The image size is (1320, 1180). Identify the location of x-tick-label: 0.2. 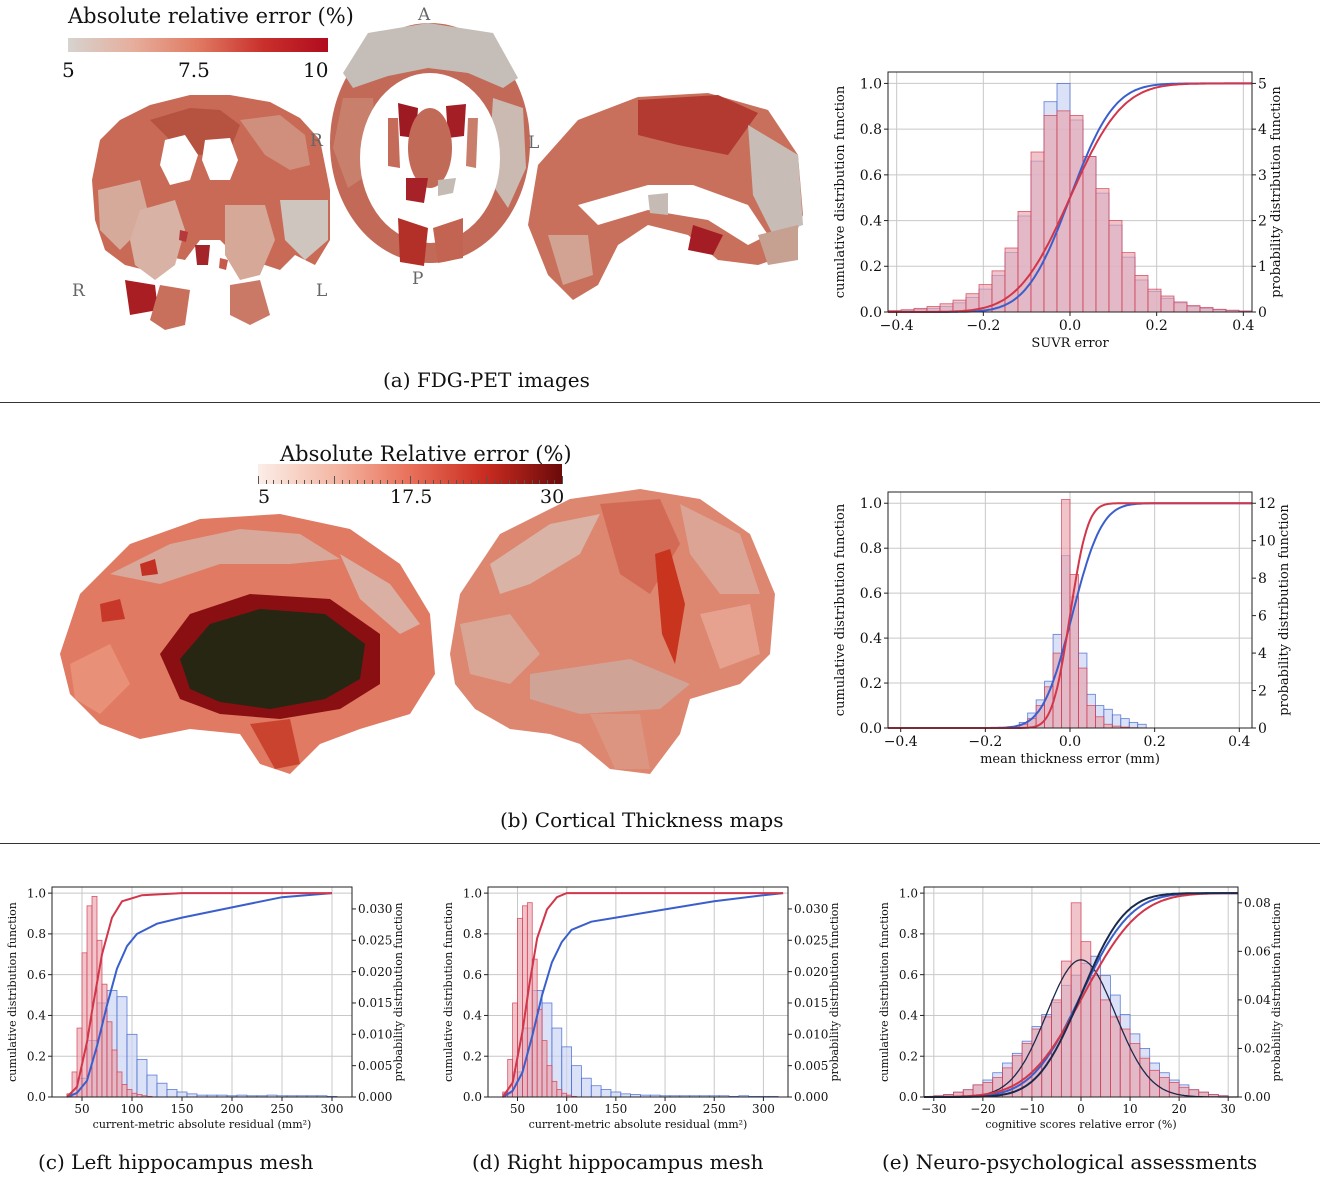
(1157, 326).